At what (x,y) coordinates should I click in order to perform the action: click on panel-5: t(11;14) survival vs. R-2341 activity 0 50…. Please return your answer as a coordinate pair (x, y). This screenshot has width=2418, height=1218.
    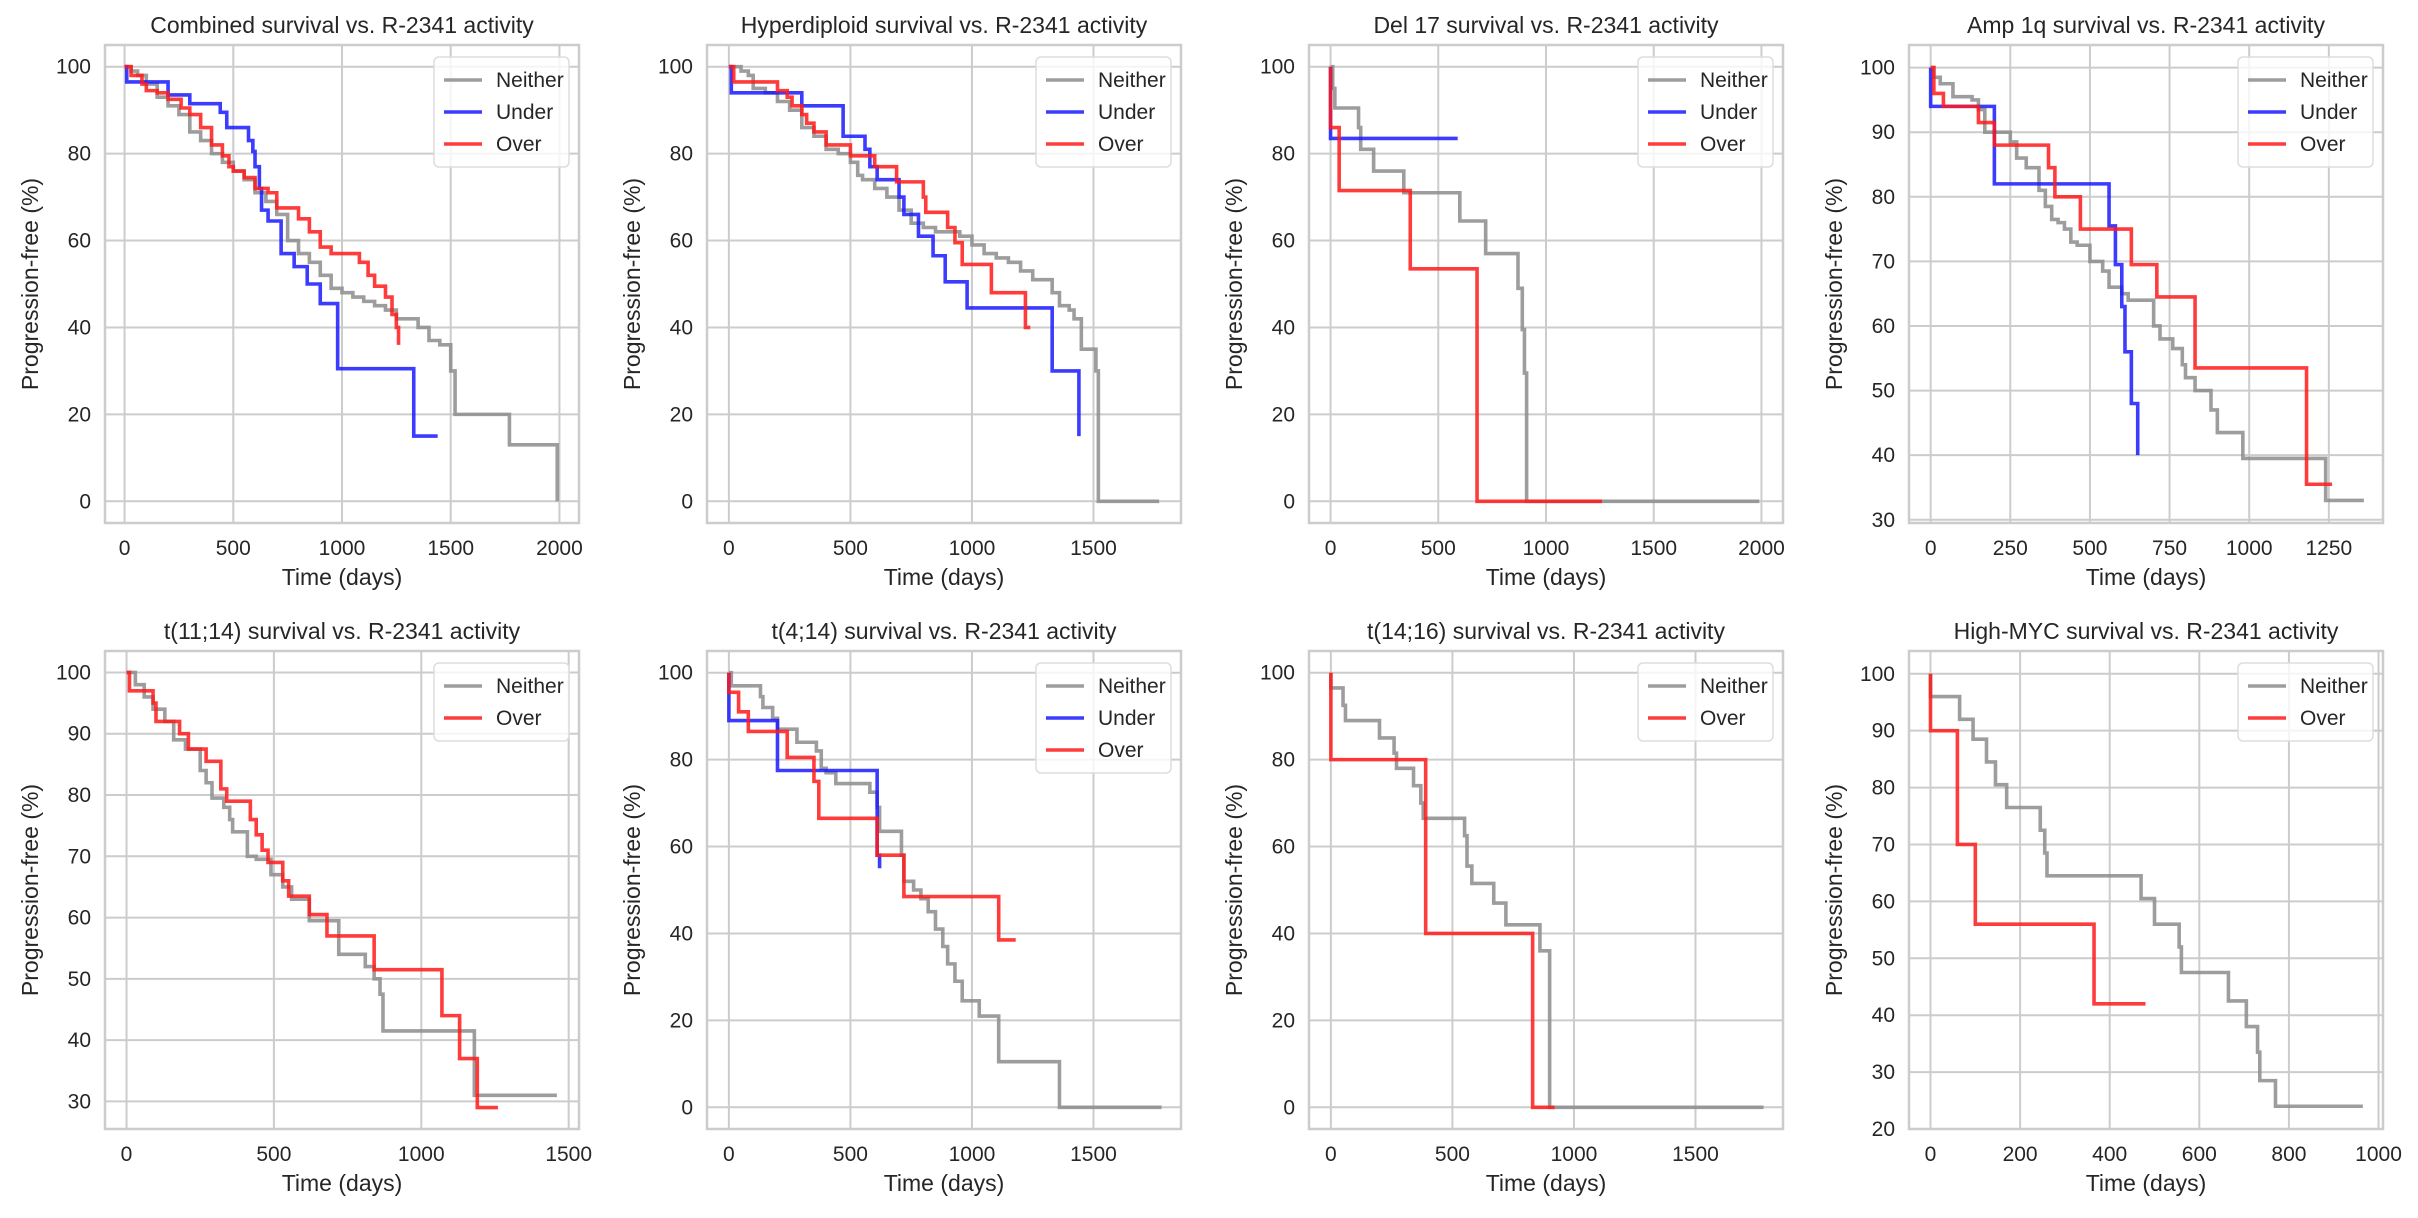
    Looking at the image, I should click on (302, 910).